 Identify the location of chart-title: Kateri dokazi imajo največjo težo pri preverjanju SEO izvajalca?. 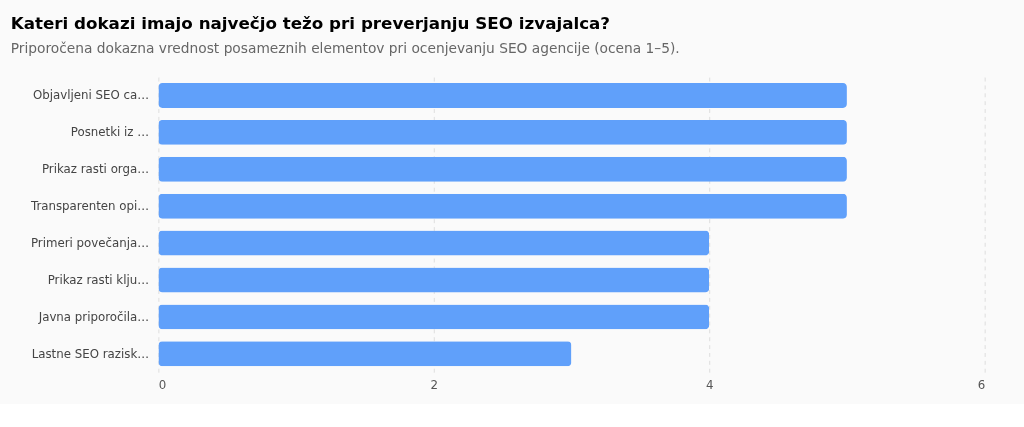
(310, 22).